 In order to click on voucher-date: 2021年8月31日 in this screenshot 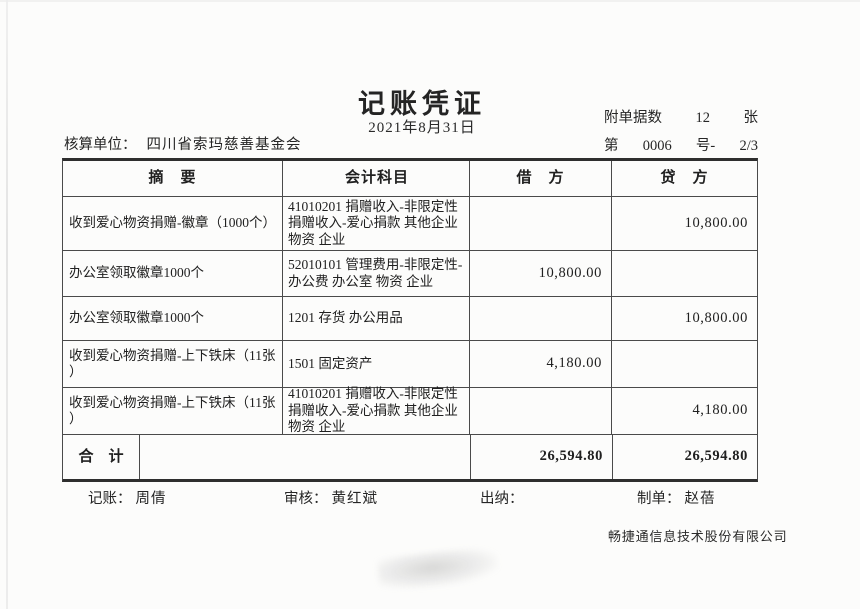, I will do `click(422, 128)`.